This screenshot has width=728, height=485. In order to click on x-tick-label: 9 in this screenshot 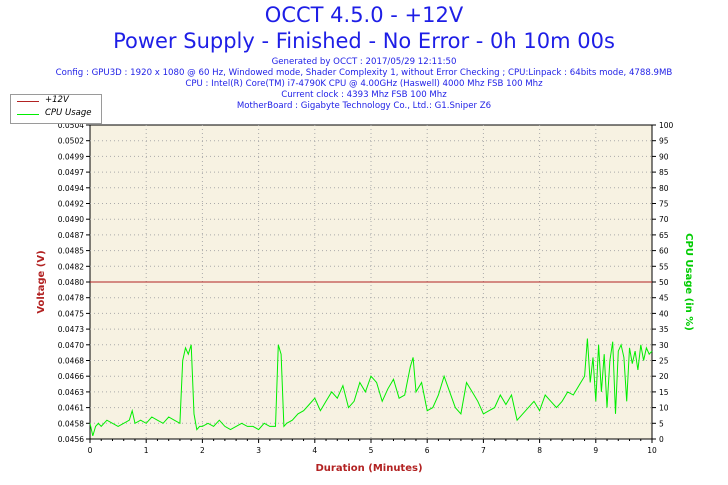, I will do `click(595, 450)`.